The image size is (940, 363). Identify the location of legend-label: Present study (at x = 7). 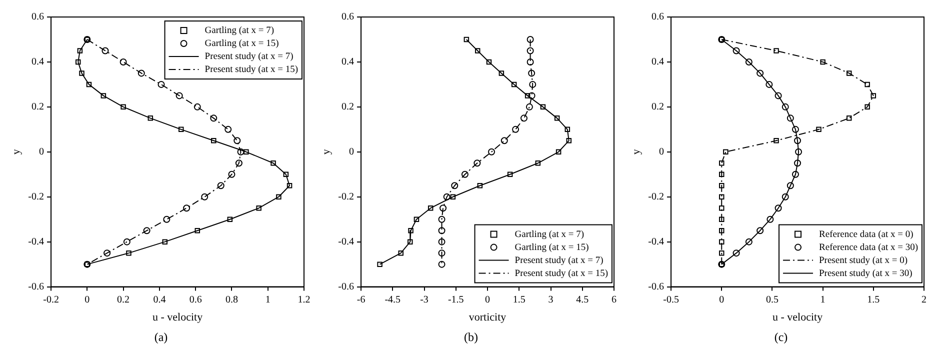
(559, 261).